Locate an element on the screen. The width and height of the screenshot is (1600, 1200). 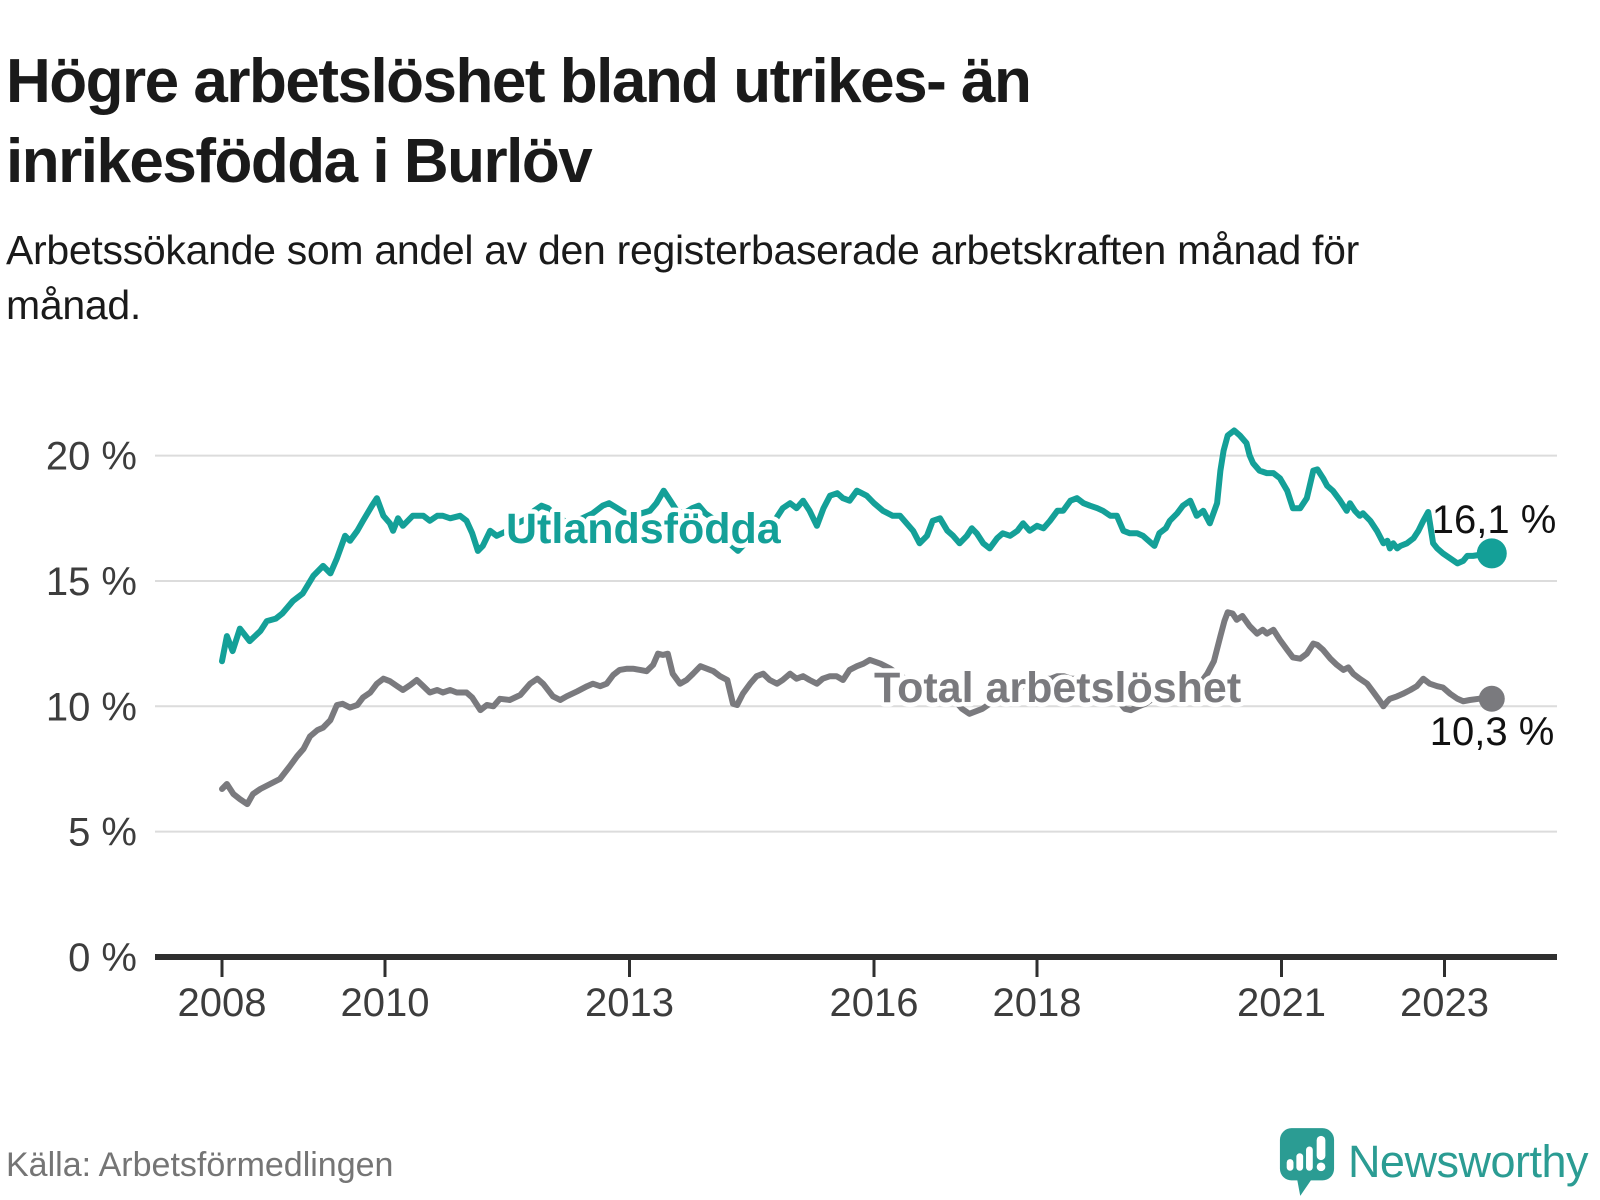
x-axis-label-2013: 2013 is located at coordinates (629, 1003).